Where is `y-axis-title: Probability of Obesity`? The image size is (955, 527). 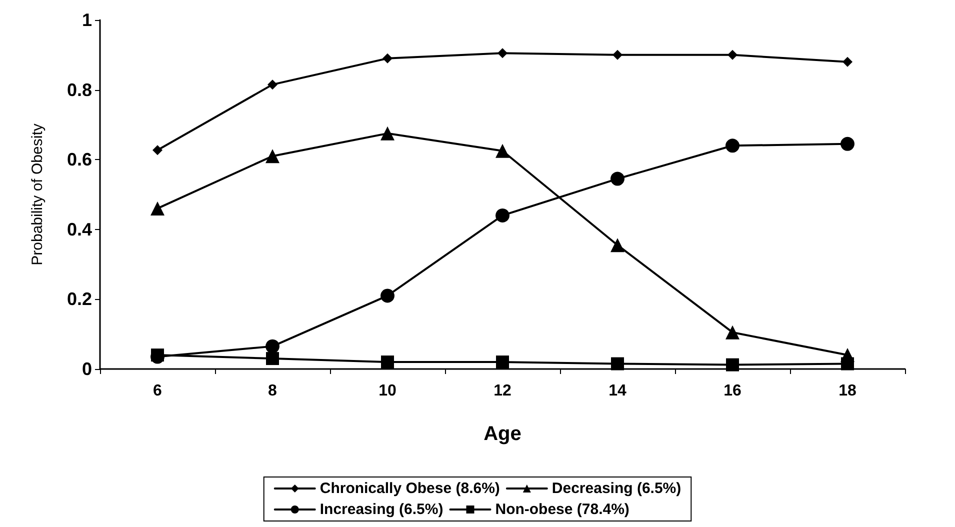
y-axis-title: Probability of Obesity is located at coordinates (37, 194).